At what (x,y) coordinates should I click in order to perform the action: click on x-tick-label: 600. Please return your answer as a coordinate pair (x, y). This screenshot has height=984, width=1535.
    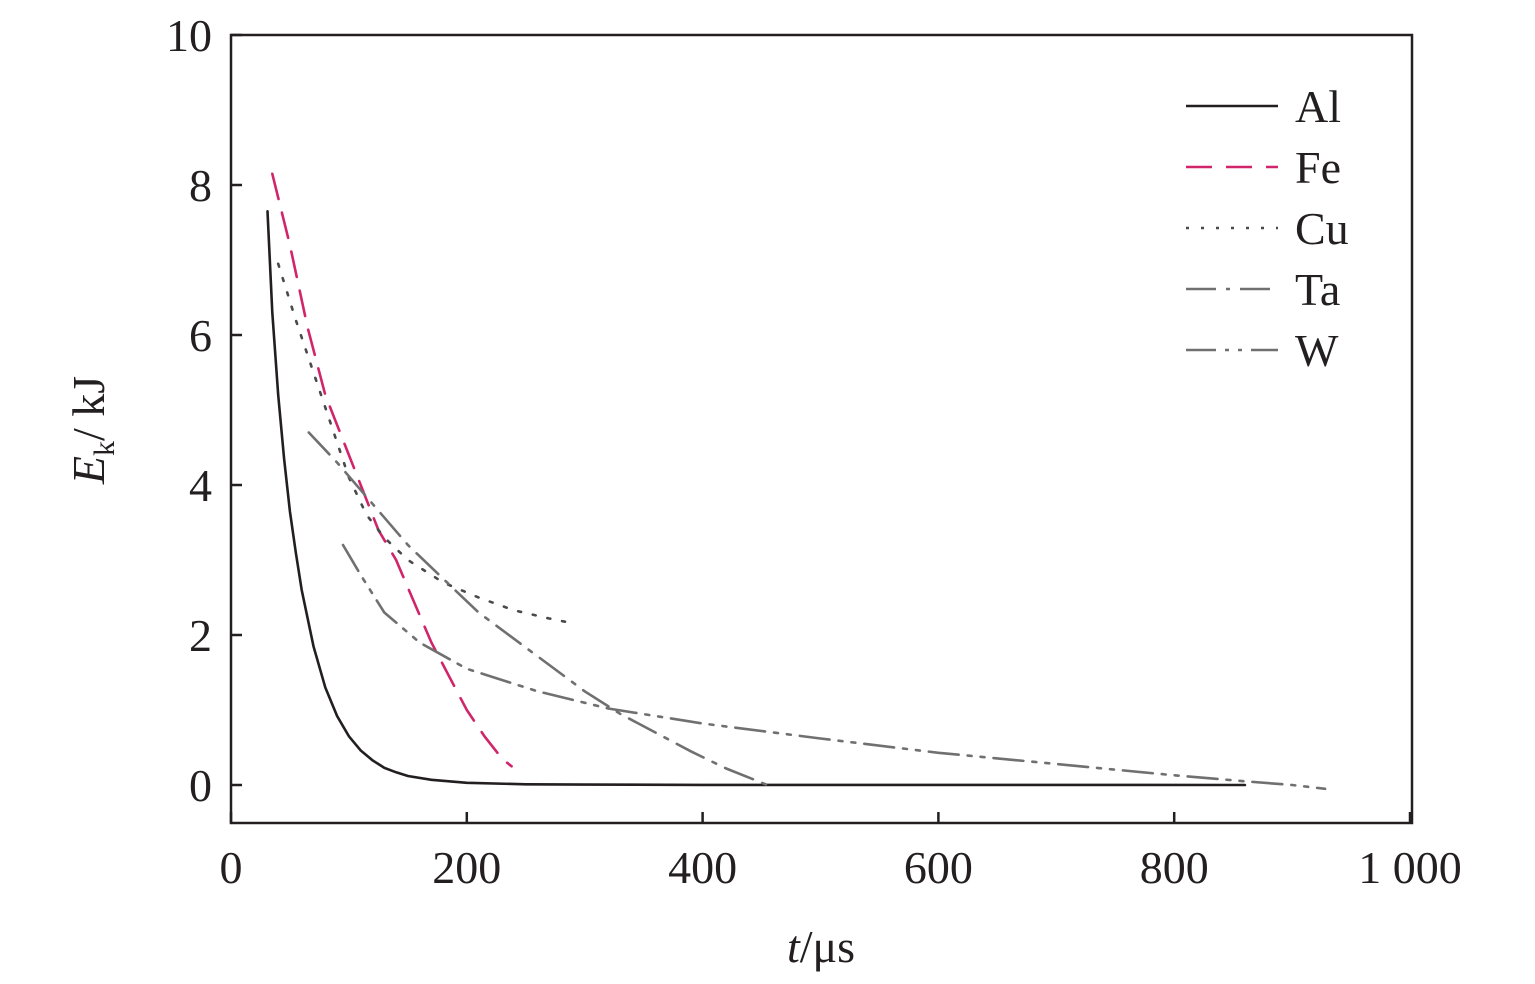
    Looking at the image, I should click on (938, 867).